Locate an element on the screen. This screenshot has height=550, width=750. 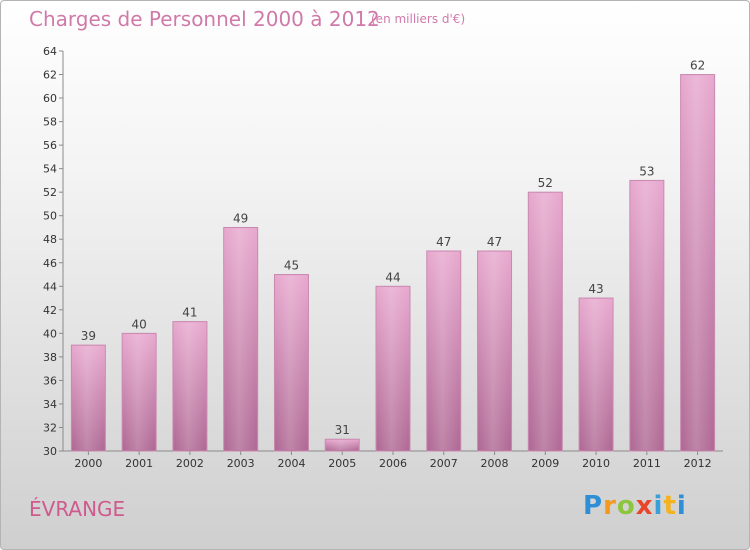
value-label: 53 is located at coordinates (646, 171).